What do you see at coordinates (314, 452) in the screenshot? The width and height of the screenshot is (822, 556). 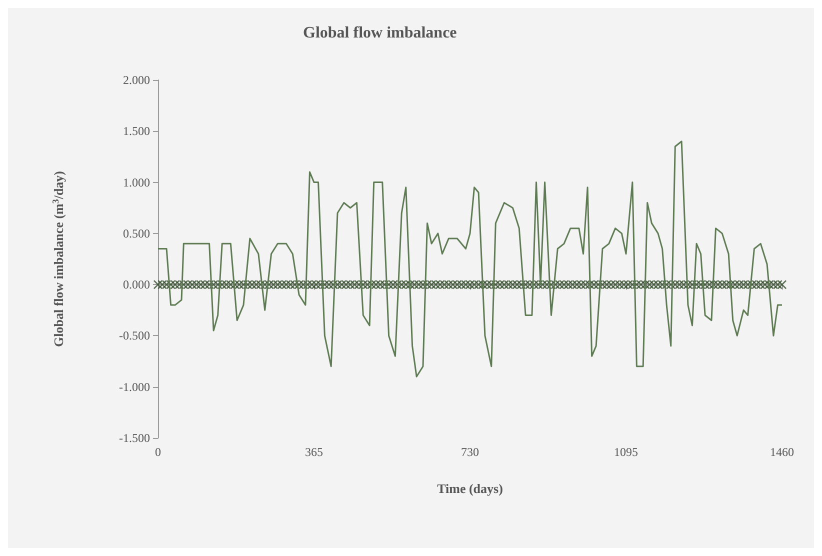 I see `x-tick-label: 365` at bounding box center [314, 452].